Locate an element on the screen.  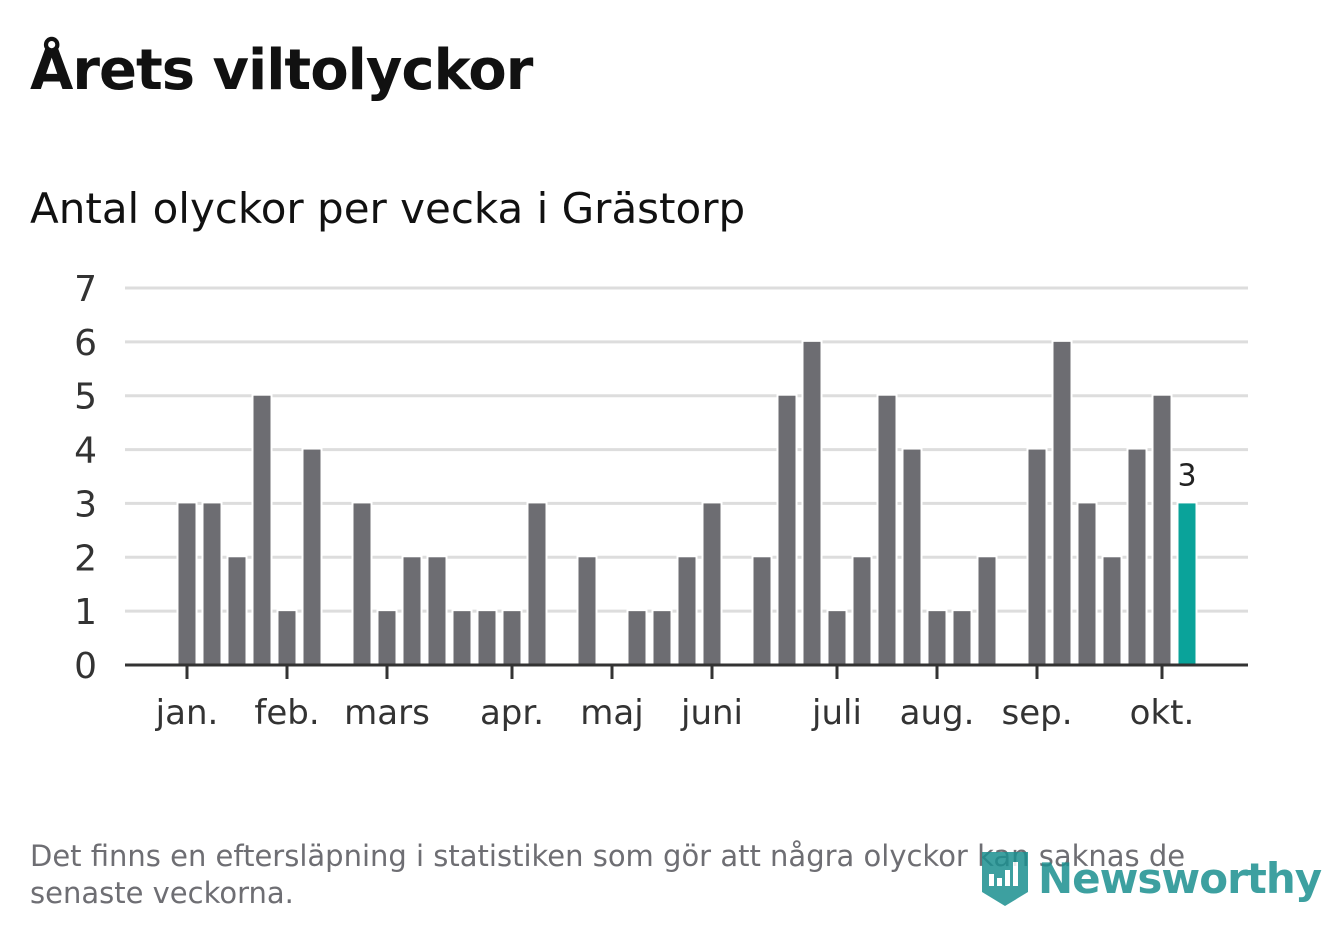
newsworthy-logo-icon is located at coordinates (1005, 879).